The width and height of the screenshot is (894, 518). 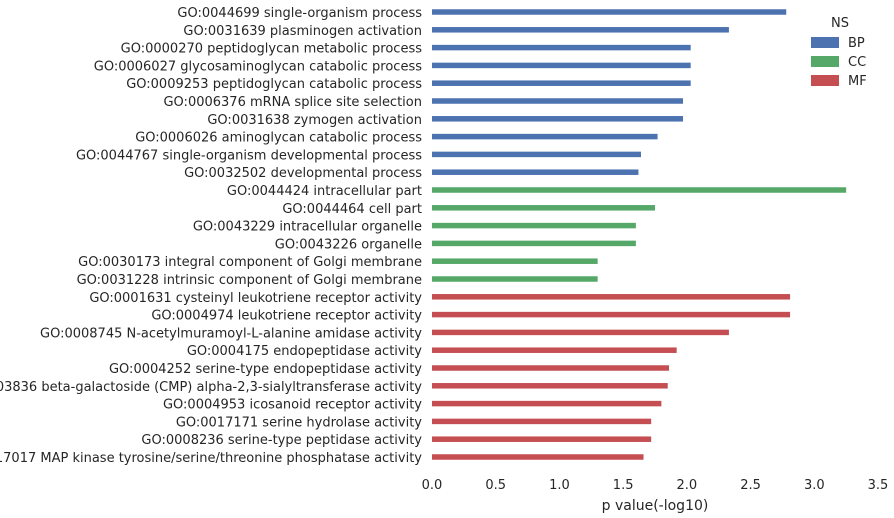 I want to click on legend-title: NS, so click(x=840, y=23).